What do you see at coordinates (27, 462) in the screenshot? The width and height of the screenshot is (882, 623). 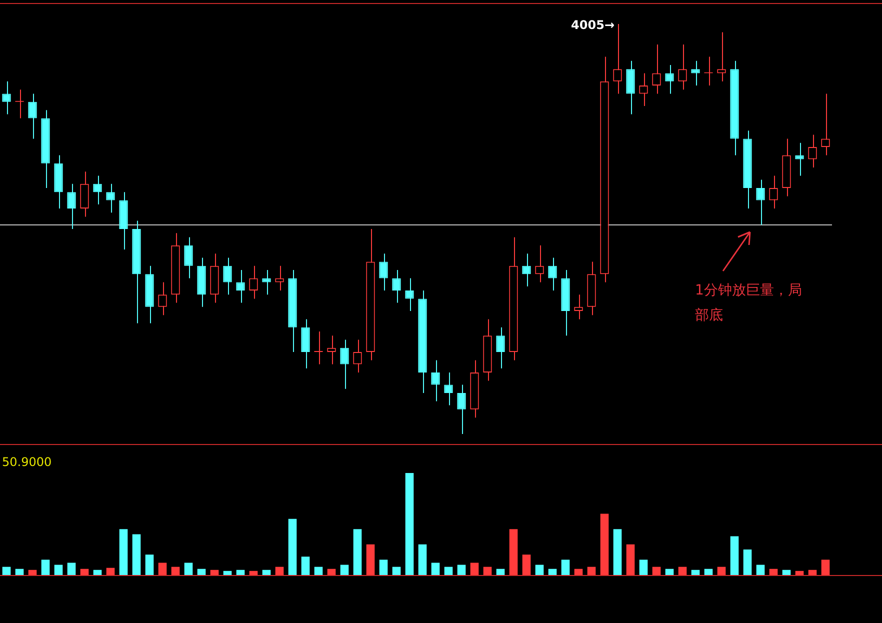 I see `text: 50.9000` at bounding box center [27, 462].